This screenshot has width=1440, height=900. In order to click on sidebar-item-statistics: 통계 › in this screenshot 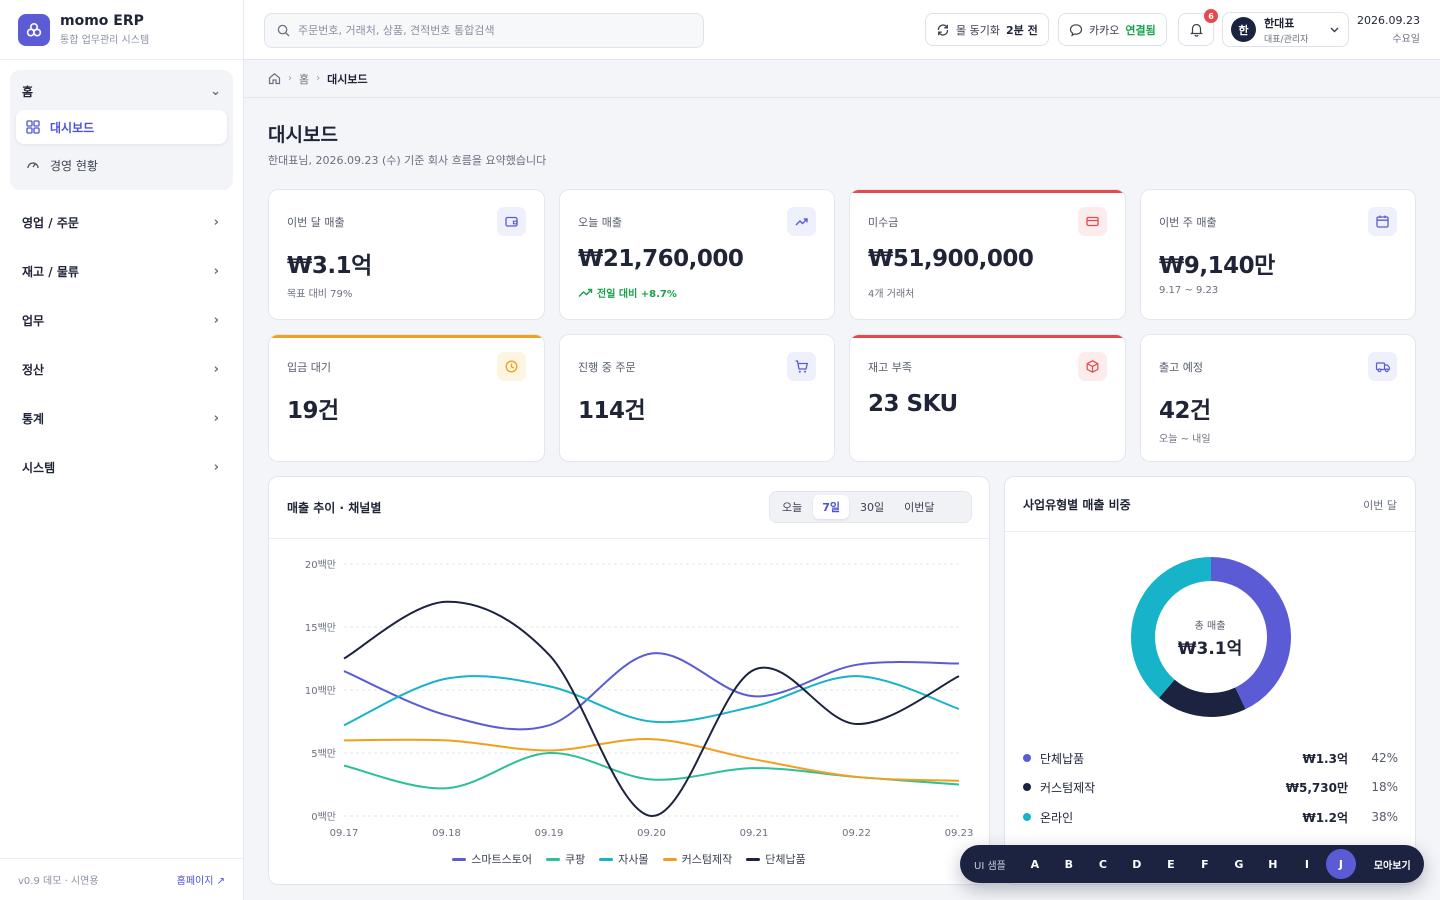, I will do `click(121, 418)`.